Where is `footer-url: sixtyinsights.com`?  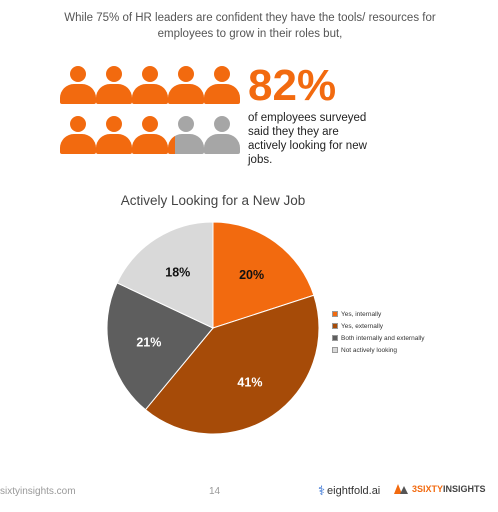 footer-url: sixtyinsights.com is located at coordinates (38, 491).